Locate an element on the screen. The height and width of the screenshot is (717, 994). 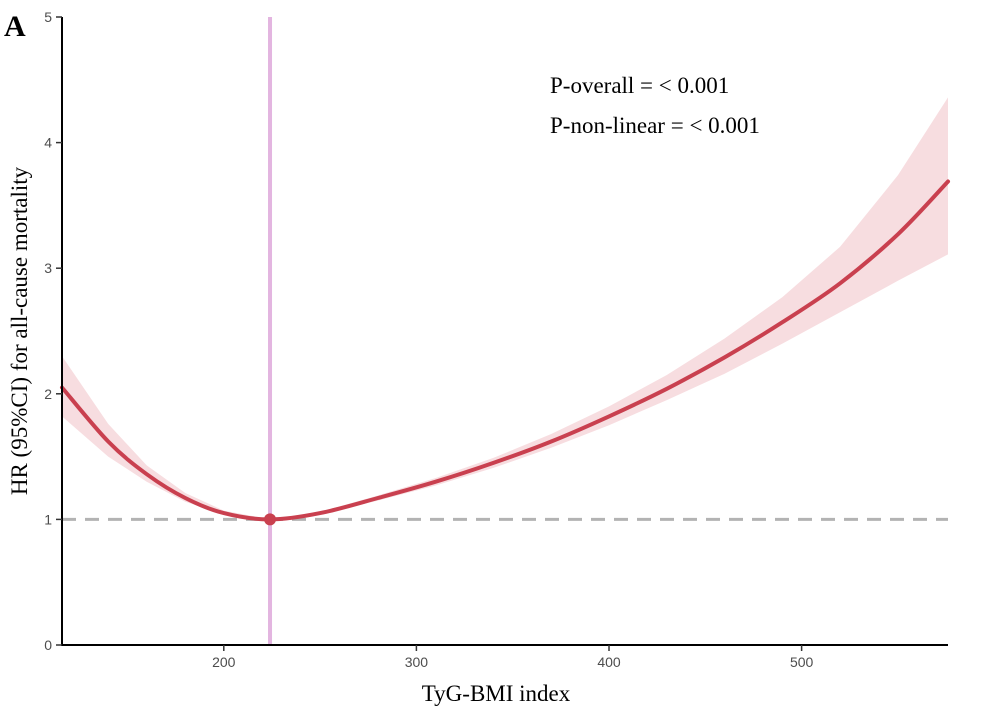
y-tick-label: 4 is located at coordinates (48, 143).